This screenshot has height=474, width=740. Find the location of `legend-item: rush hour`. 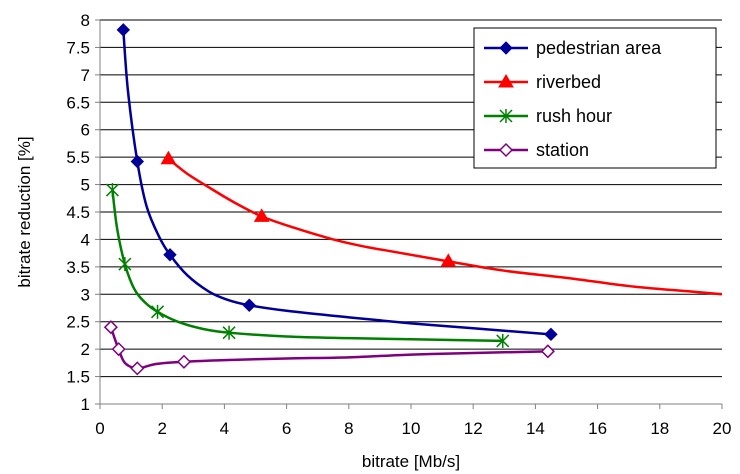

legend-item: rush hour is located at coordinates (548, 116).